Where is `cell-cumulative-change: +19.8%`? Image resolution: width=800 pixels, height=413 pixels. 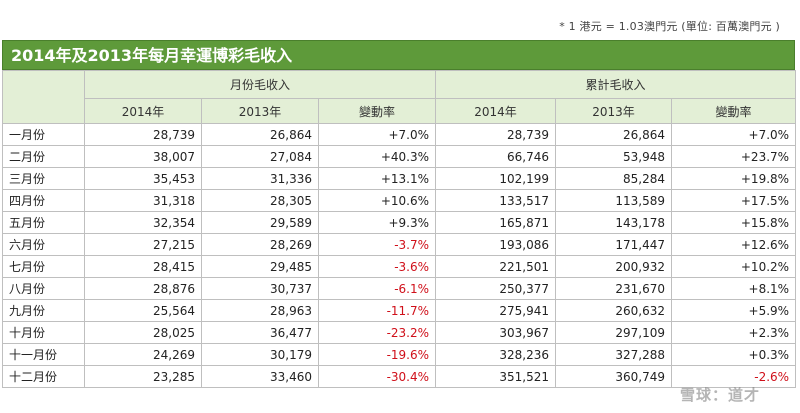 cell-cumulative-change: +19.8% is located at coordinates (734, 178).